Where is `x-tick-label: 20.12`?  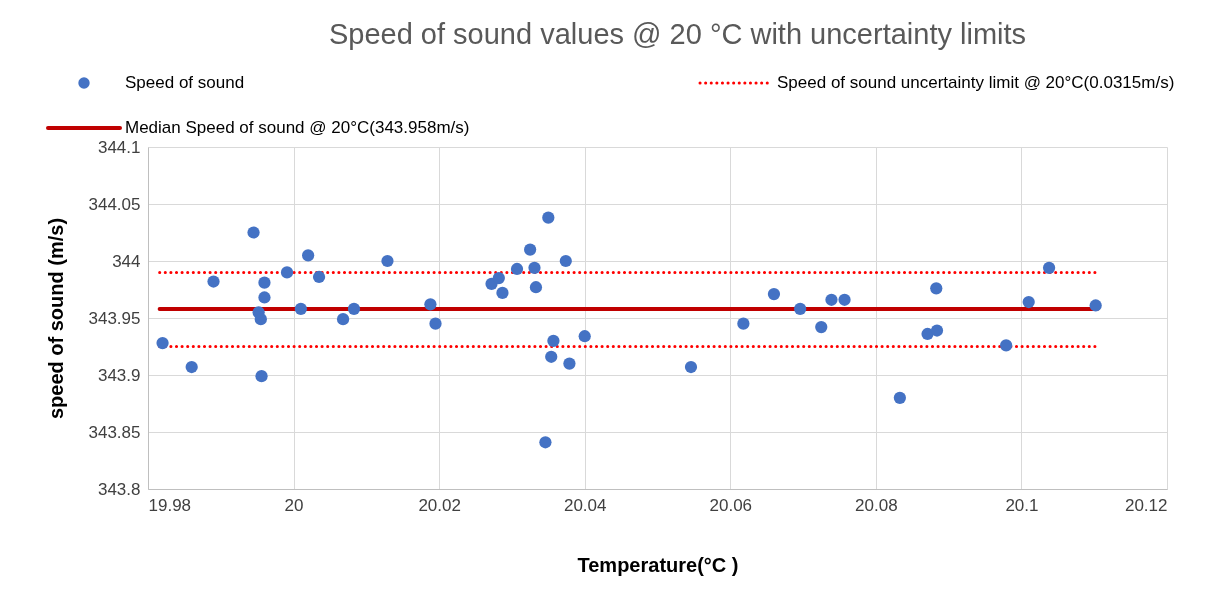 x-tick-label: 20.12 is located at coordinates (1146, 505).